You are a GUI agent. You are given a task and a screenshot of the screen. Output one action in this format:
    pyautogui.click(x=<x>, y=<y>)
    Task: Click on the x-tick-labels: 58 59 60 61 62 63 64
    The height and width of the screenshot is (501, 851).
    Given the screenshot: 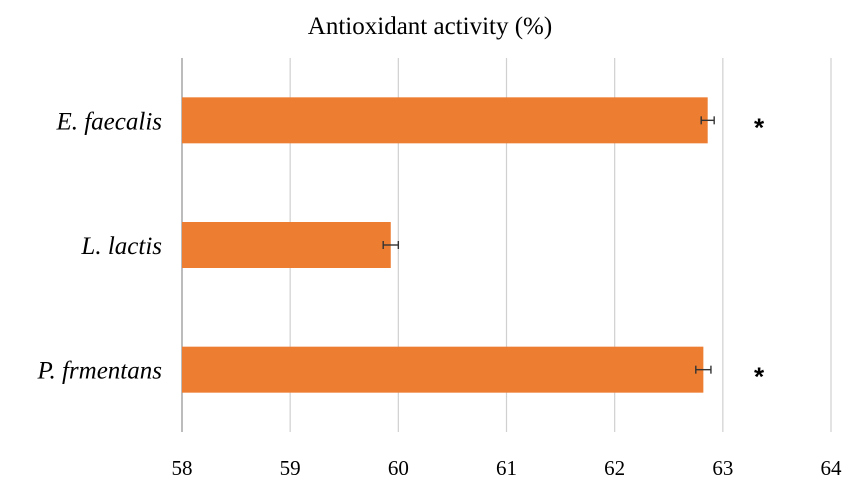 What is the action you would take?
    pyautogui.click(x=507, y=468)
    